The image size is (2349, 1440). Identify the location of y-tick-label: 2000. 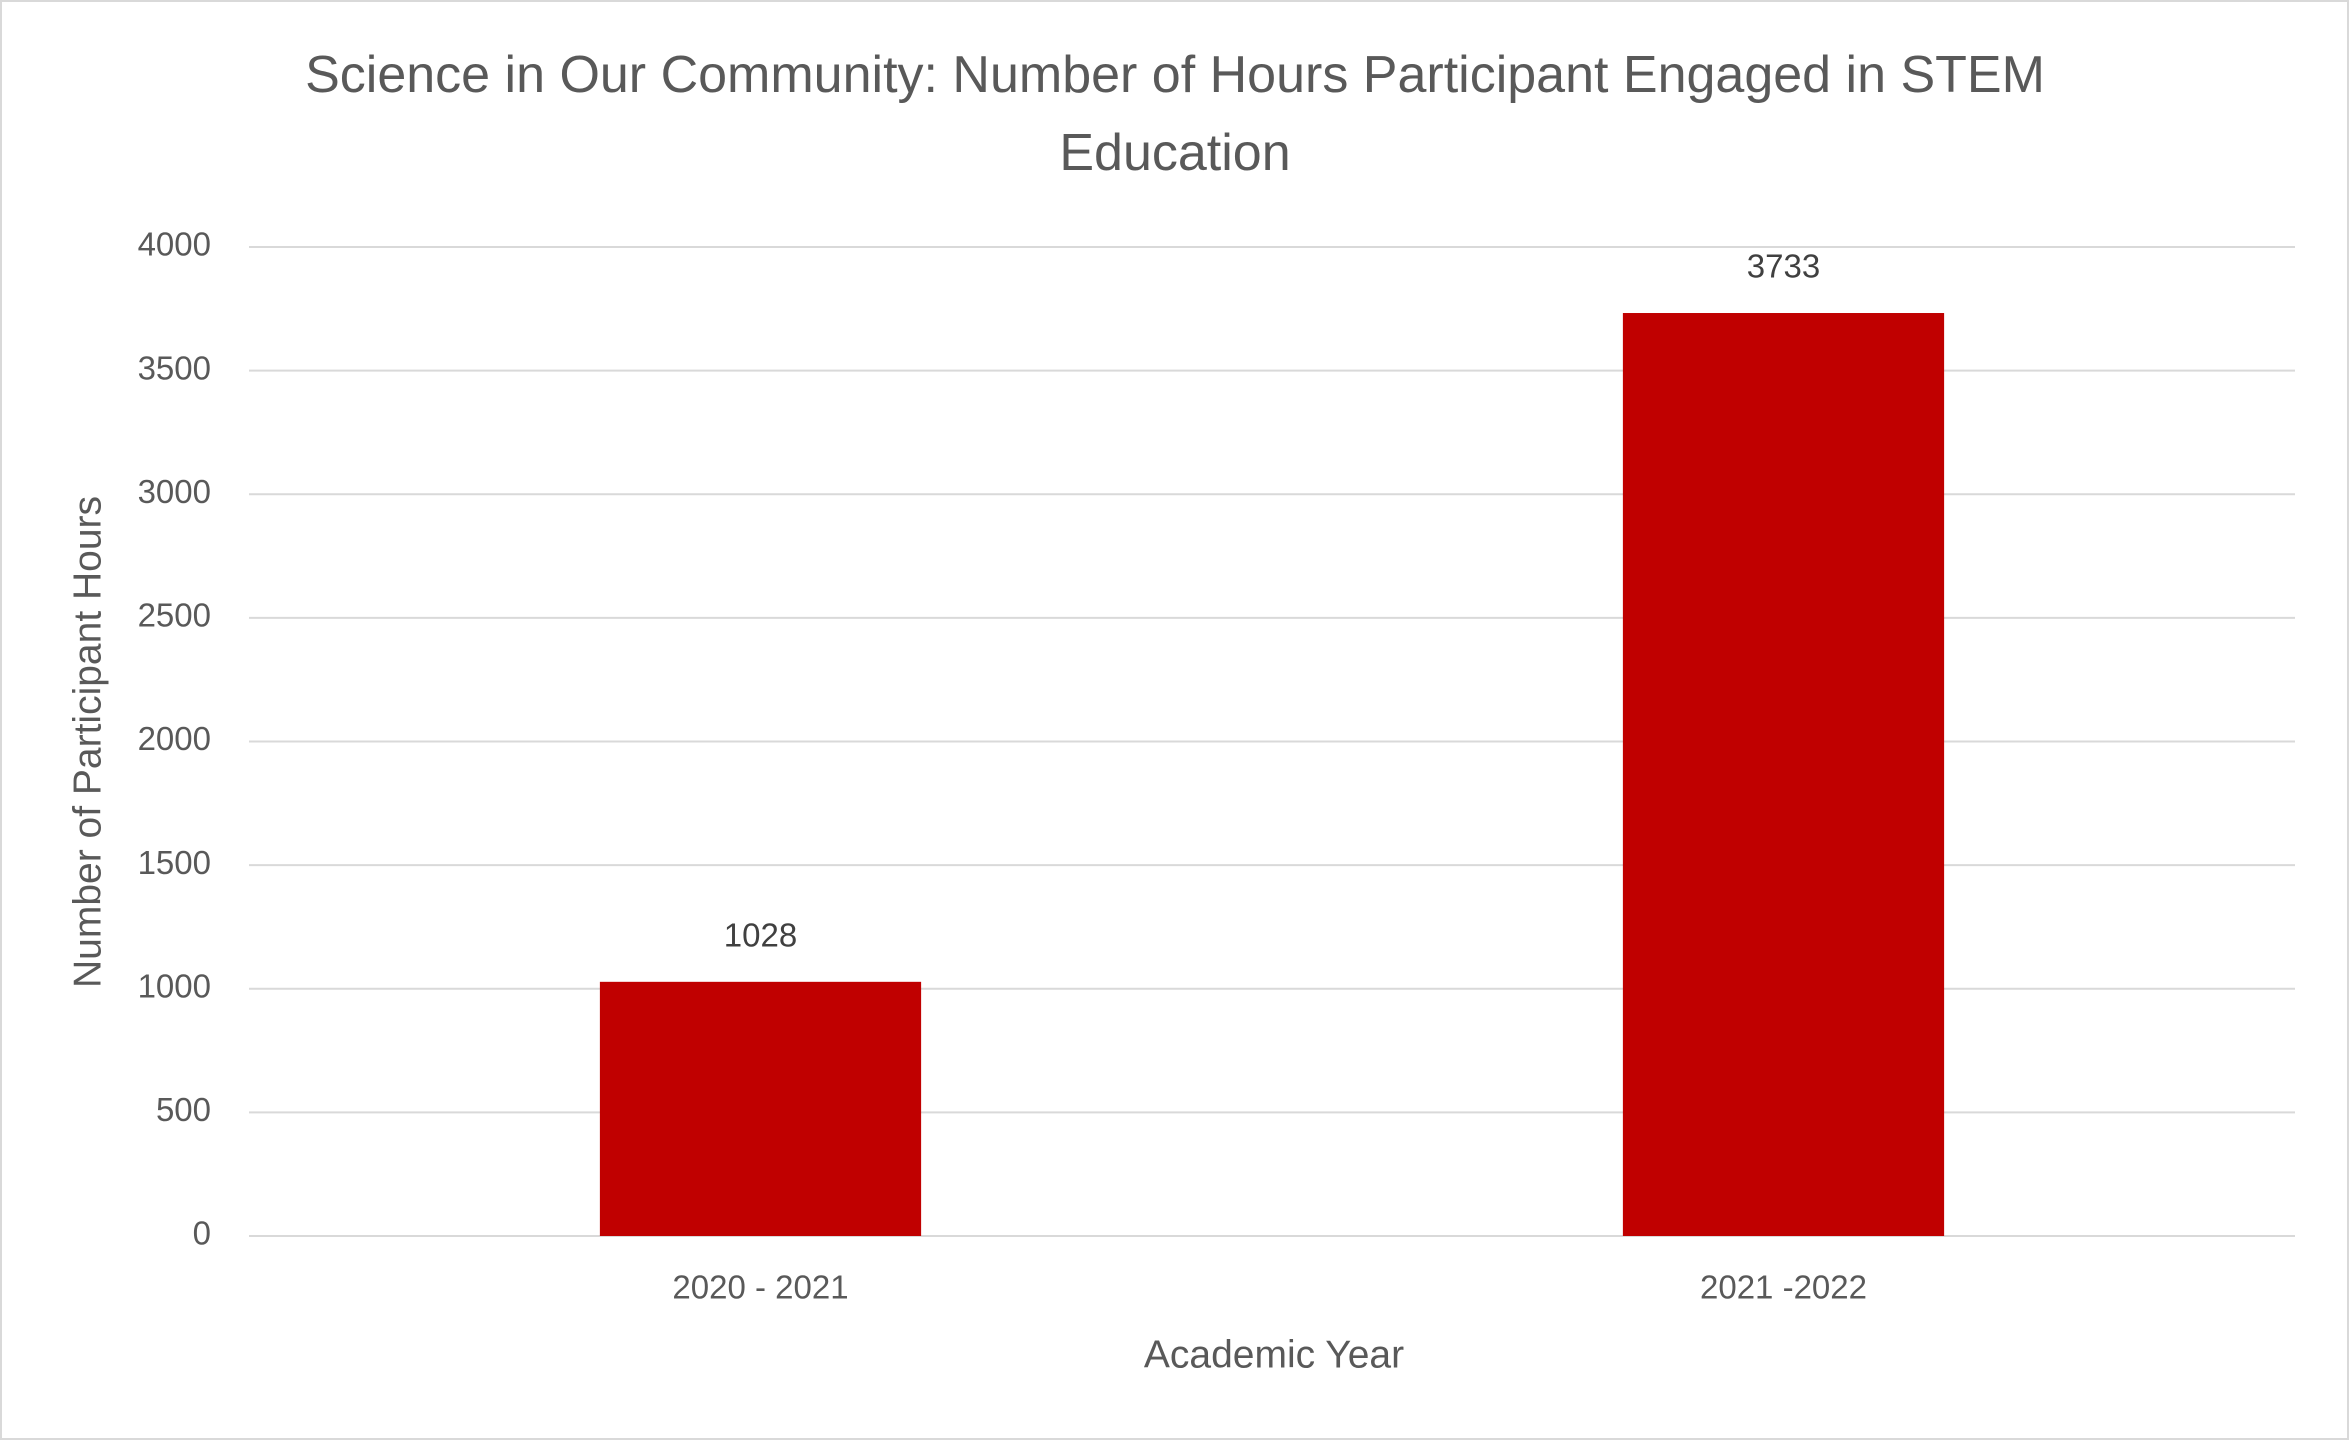
(174, 738).